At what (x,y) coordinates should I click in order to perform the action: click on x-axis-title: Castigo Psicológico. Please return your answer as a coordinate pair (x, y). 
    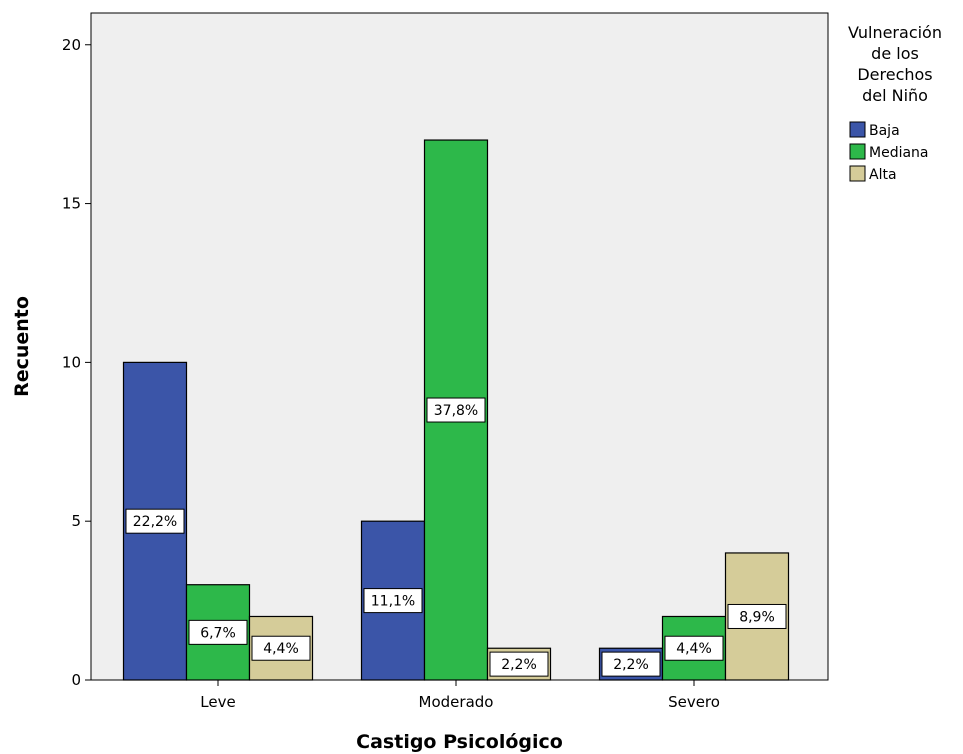
    Looking at the image, I should click on (459, 742).